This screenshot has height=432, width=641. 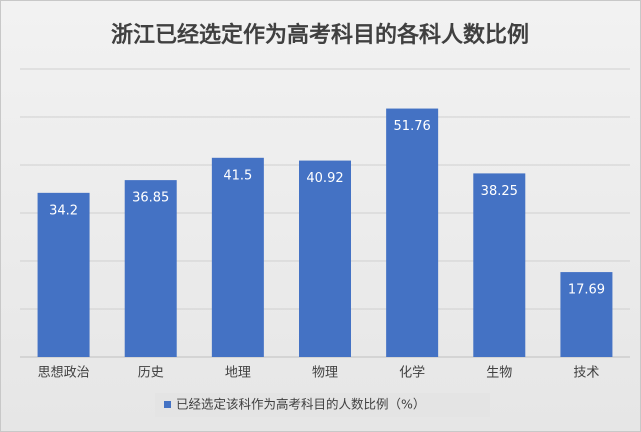 What do you see at coordinates (499, 373) in the screenshot?
I see `x-tick-label: 生物` at bounding box center [499, 373].